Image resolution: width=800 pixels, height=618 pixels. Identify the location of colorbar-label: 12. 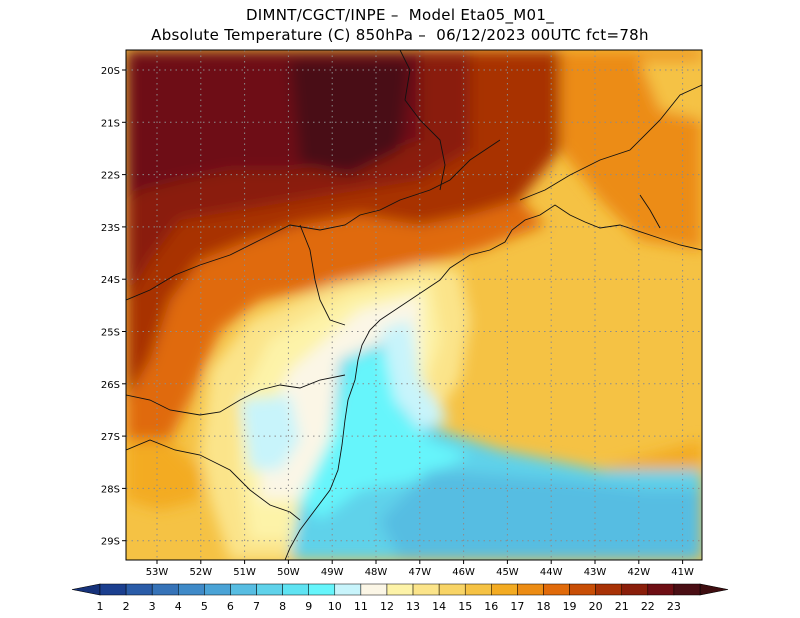
(387, 606).